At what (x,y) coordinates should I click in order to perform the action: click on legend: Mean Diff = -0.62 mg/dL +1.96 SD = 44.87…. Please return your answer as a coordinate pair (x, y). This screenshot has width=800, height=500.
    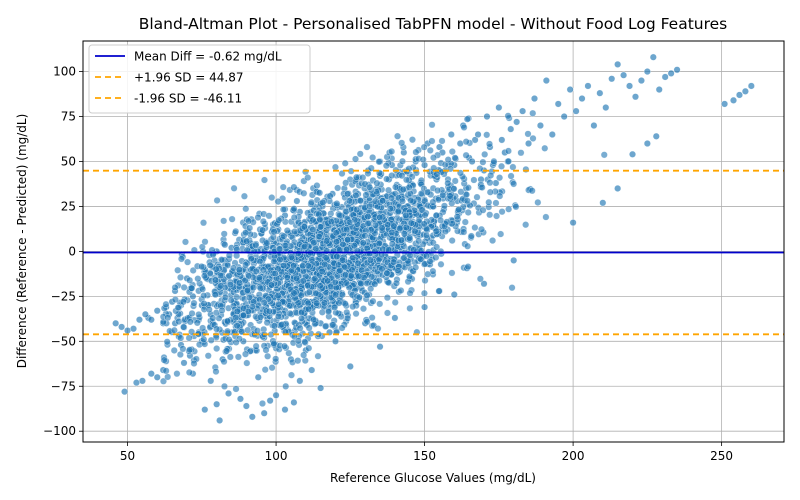
    Looking at the image, I should click on (199, 79).